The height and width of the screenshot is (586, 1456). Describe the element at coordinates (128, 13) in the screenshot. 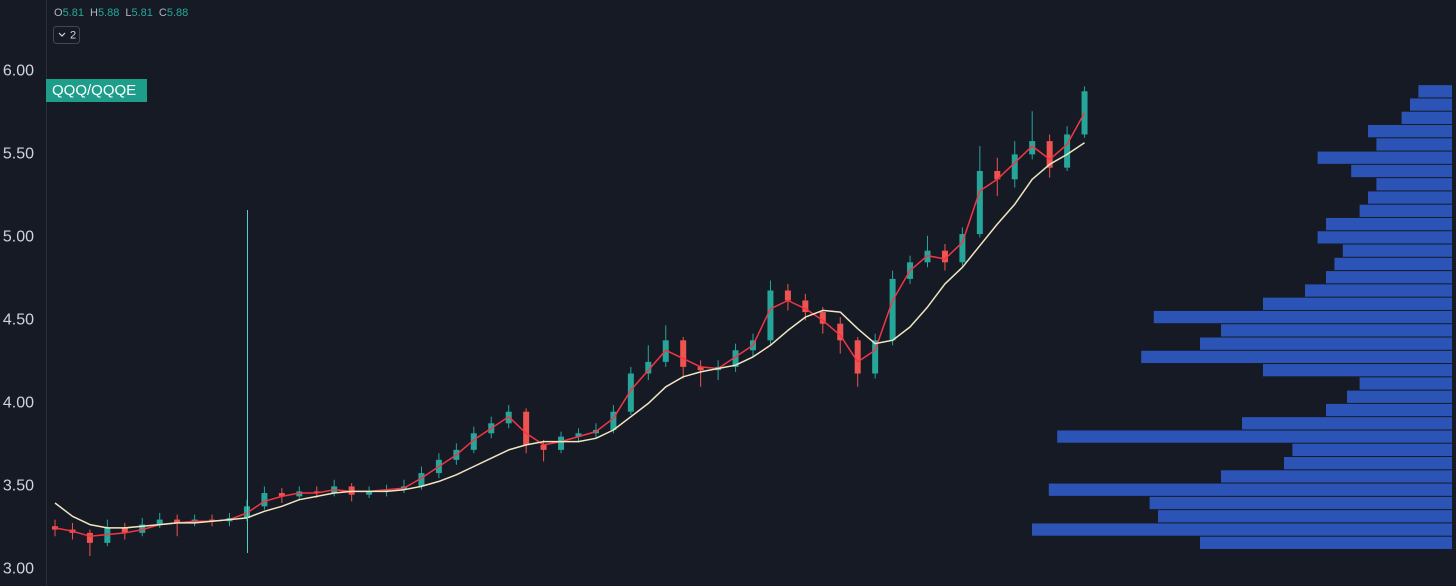

I see `ohlc-key: L` at that location.